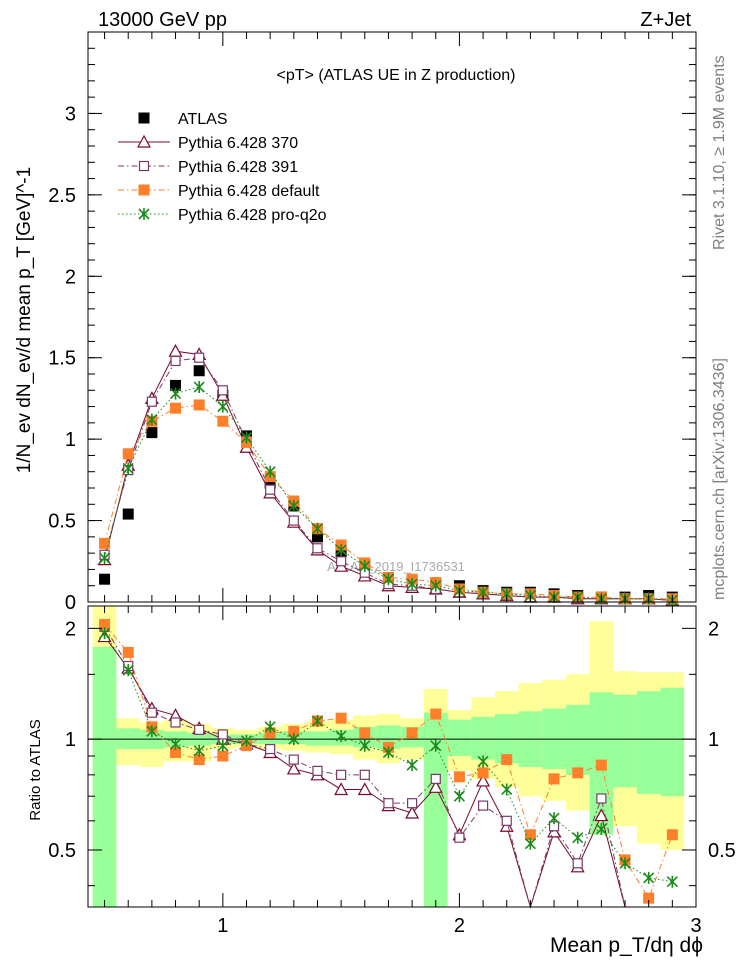  What do you see at coordinates (70, 440) in the screenshot?
I see `main-ytick-label: 1` at bounding box center [70, 440].